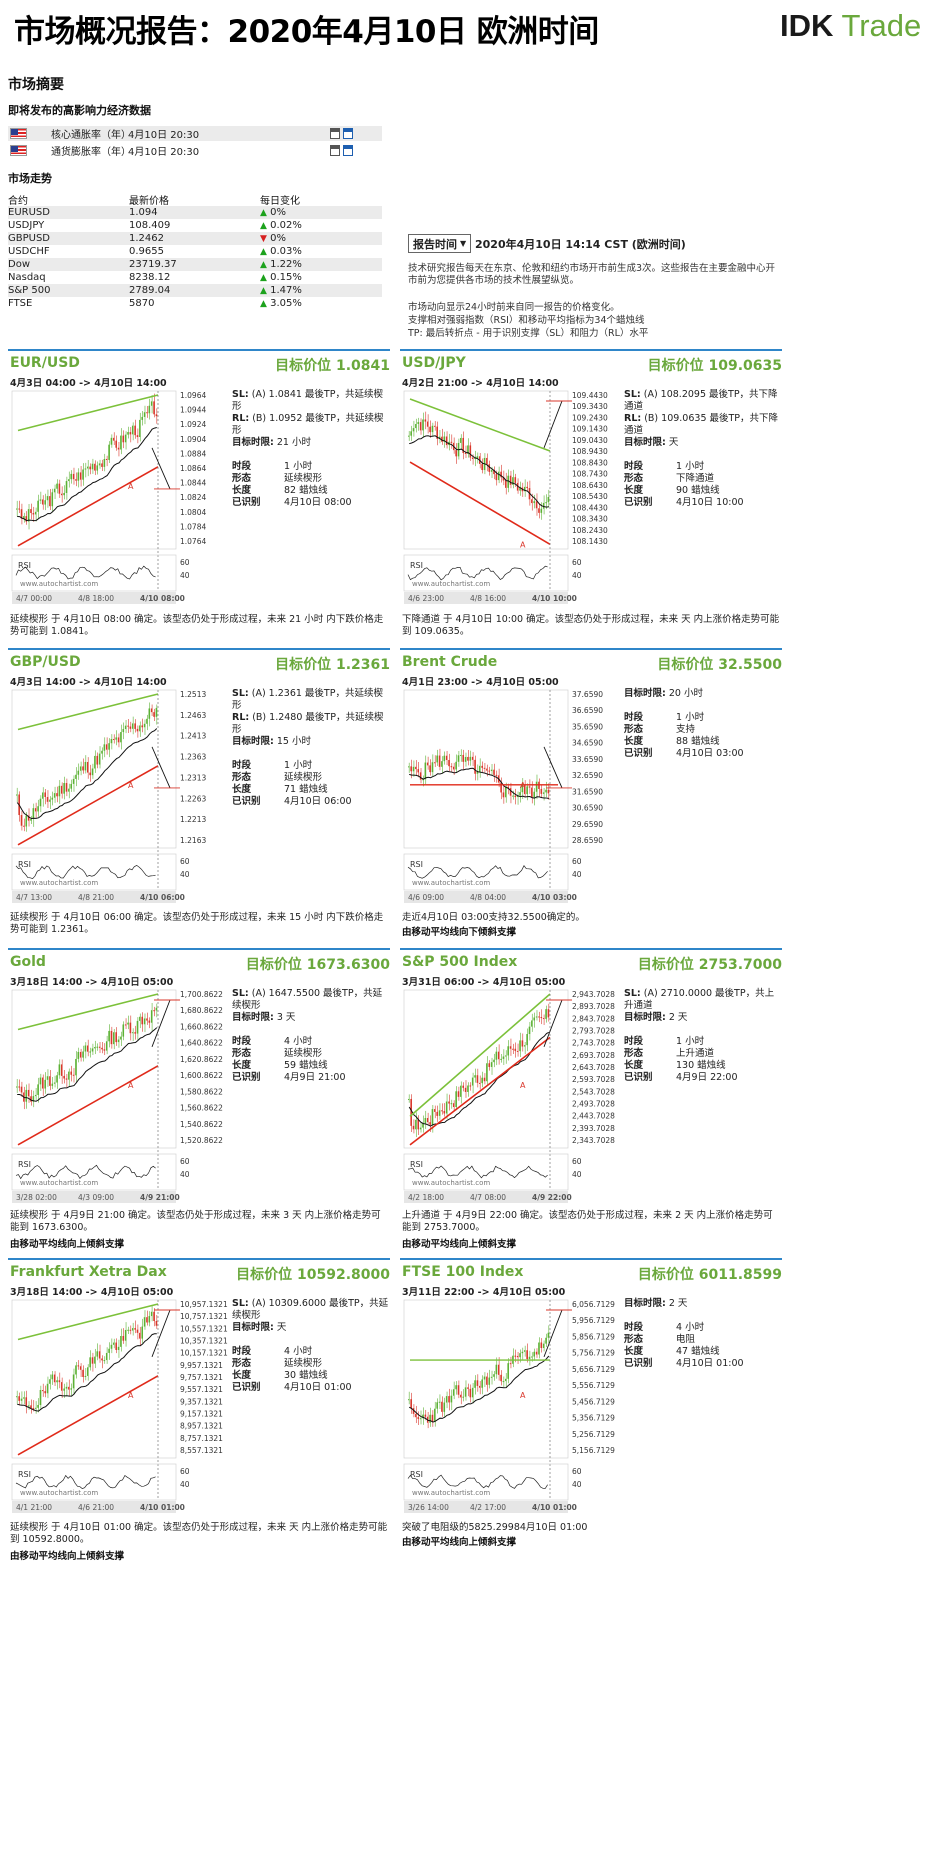 The width and height of the screenshot is (941, 1860). What do you see at coordinates (587, 808) in the screenshot?
I see `y-tick-label: 30.6590` at bounding box center [587, 808].